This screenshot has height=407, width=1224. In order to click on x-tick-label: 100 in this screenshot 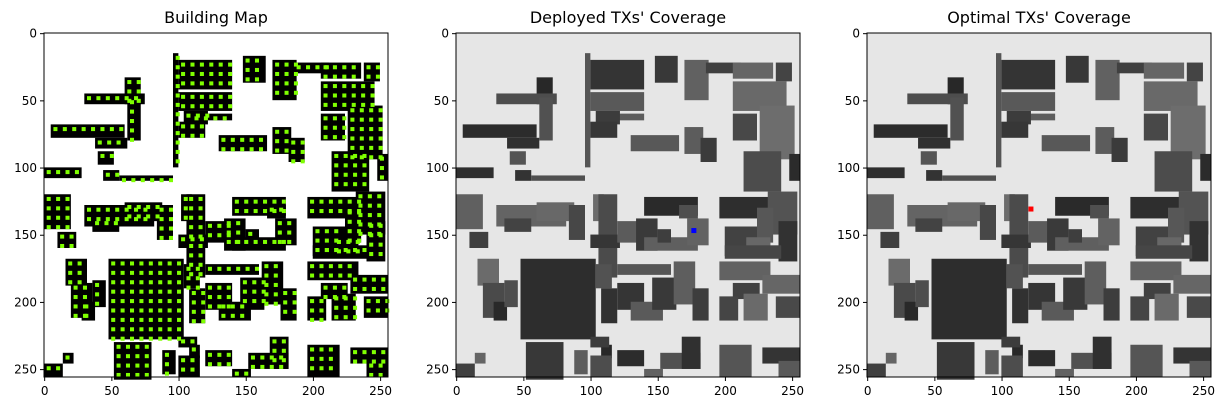, I will do `click(179, 391)`.